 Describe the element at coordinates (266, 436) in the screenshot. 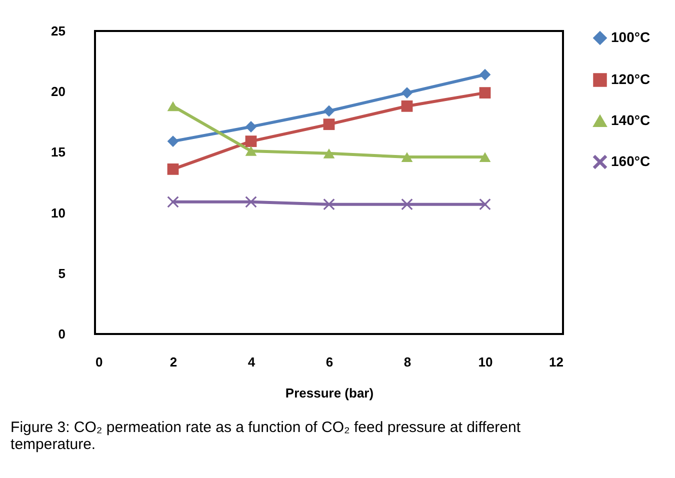

I see `caption: Figure 3: CO₂ permeation rate as a function of CO₂ feed pressure at different temperature.` at that location.